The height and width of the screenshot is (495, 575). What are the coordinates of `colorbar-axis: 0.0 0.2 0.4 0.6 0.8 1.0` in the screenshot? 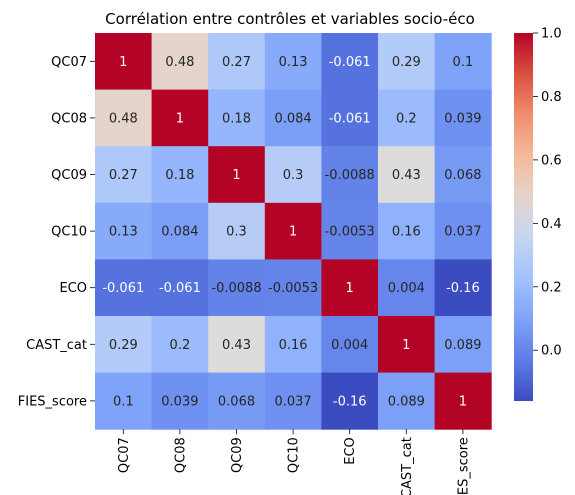 It's located at (547, 193).